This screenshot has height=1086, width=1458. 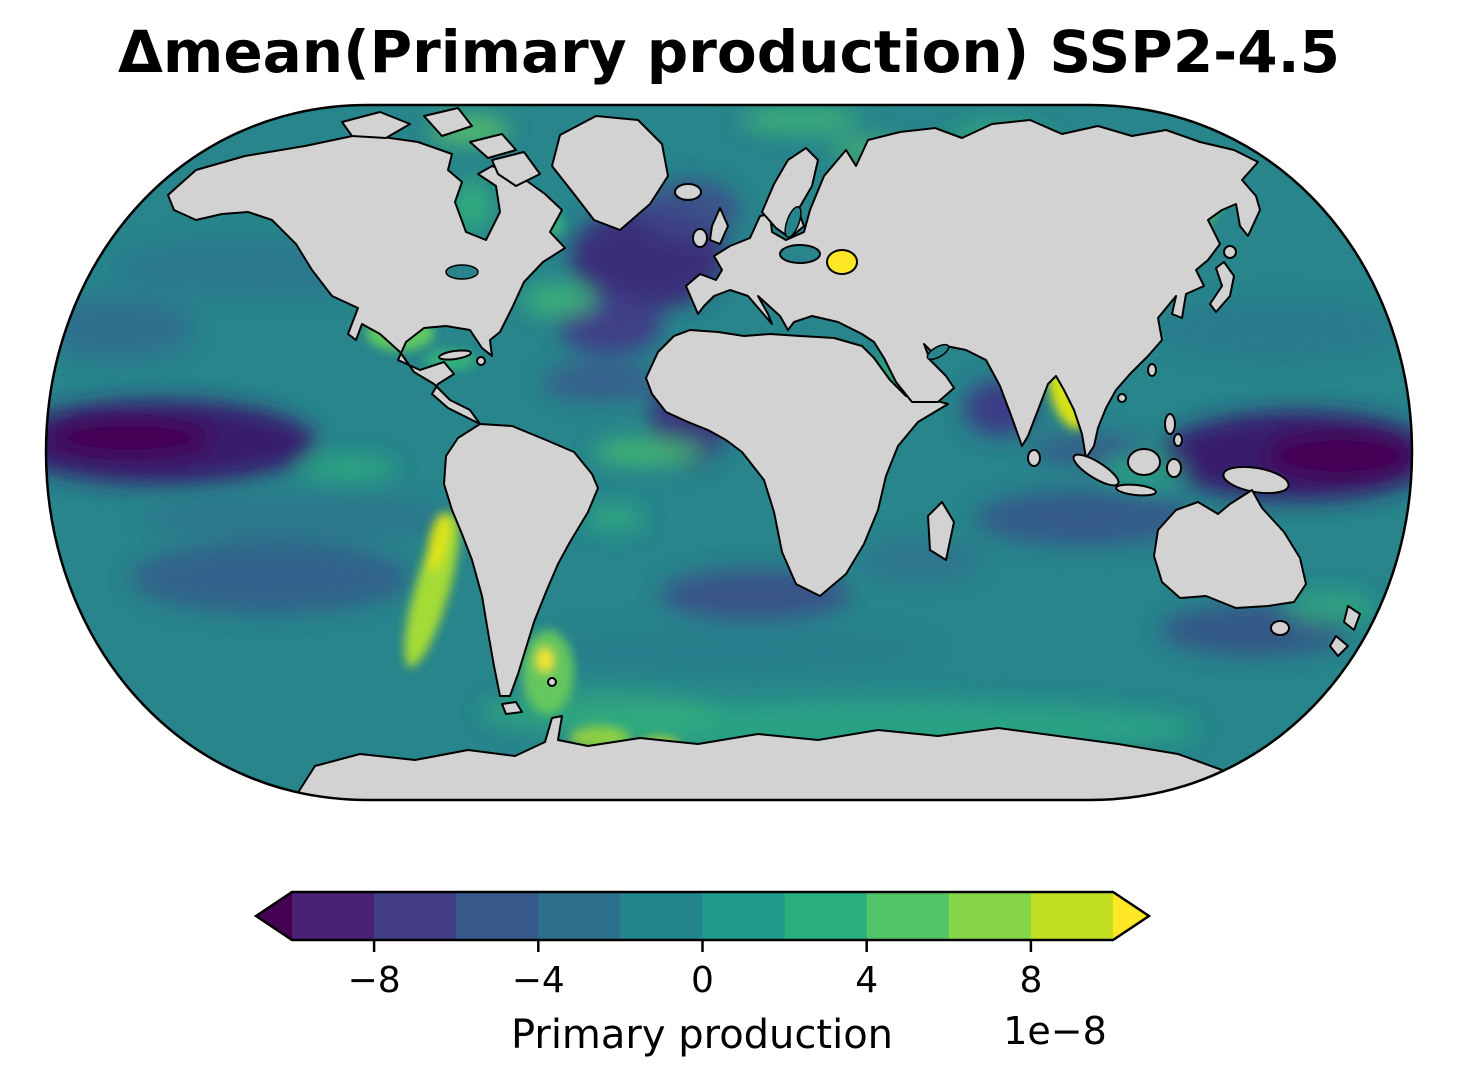 I want to click on green-eq-pacific-counter, so click(x=350, y=468).